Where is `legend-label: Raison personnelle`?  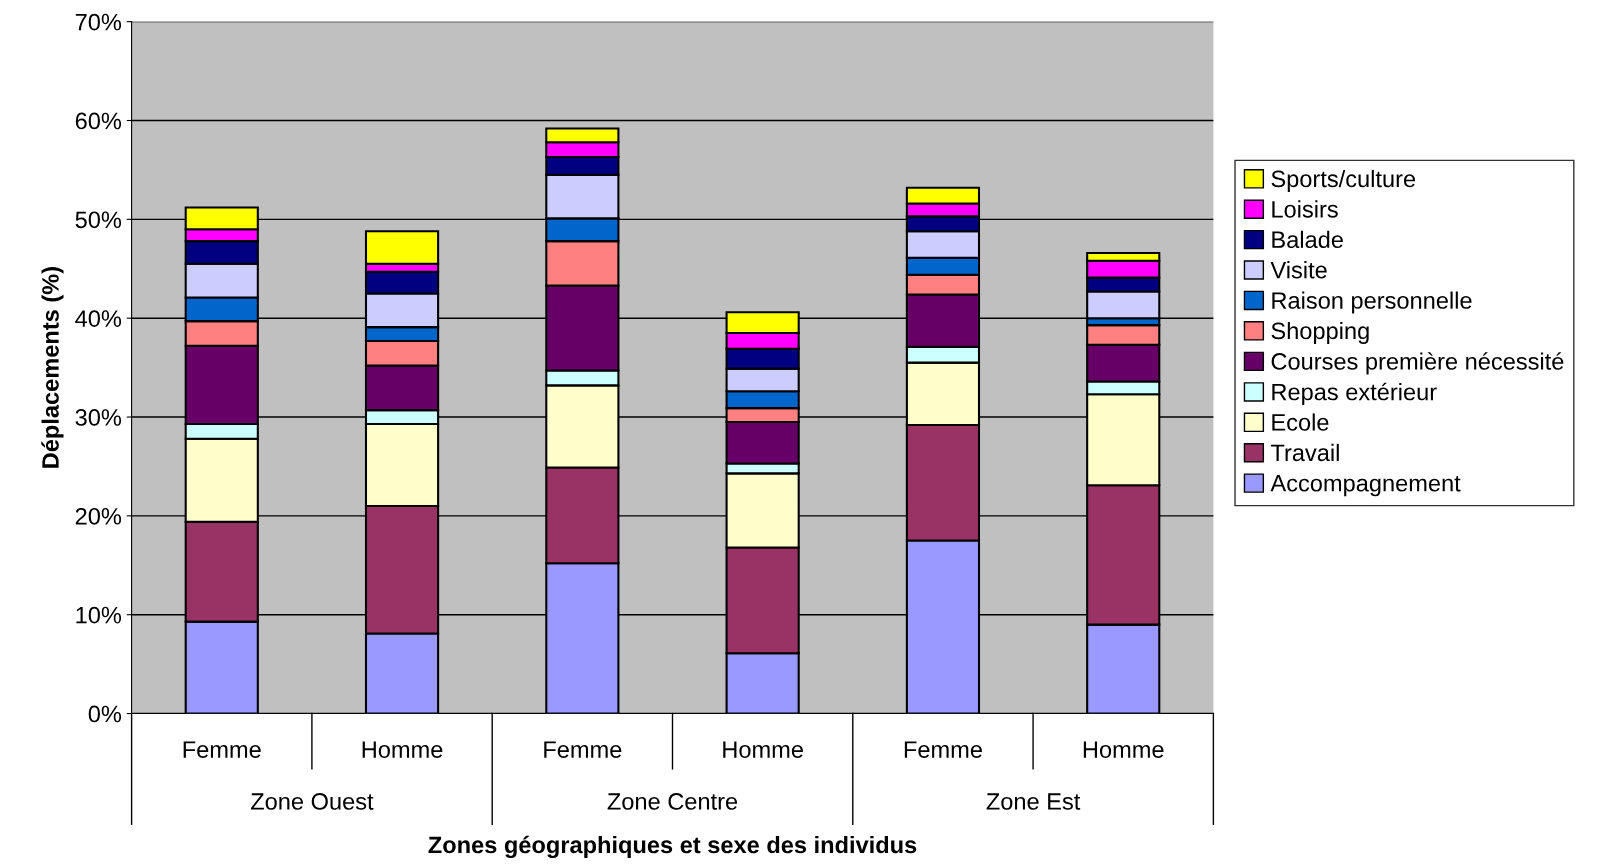
legend-label: Raison personnelle is located at coordinates (1372, 302).